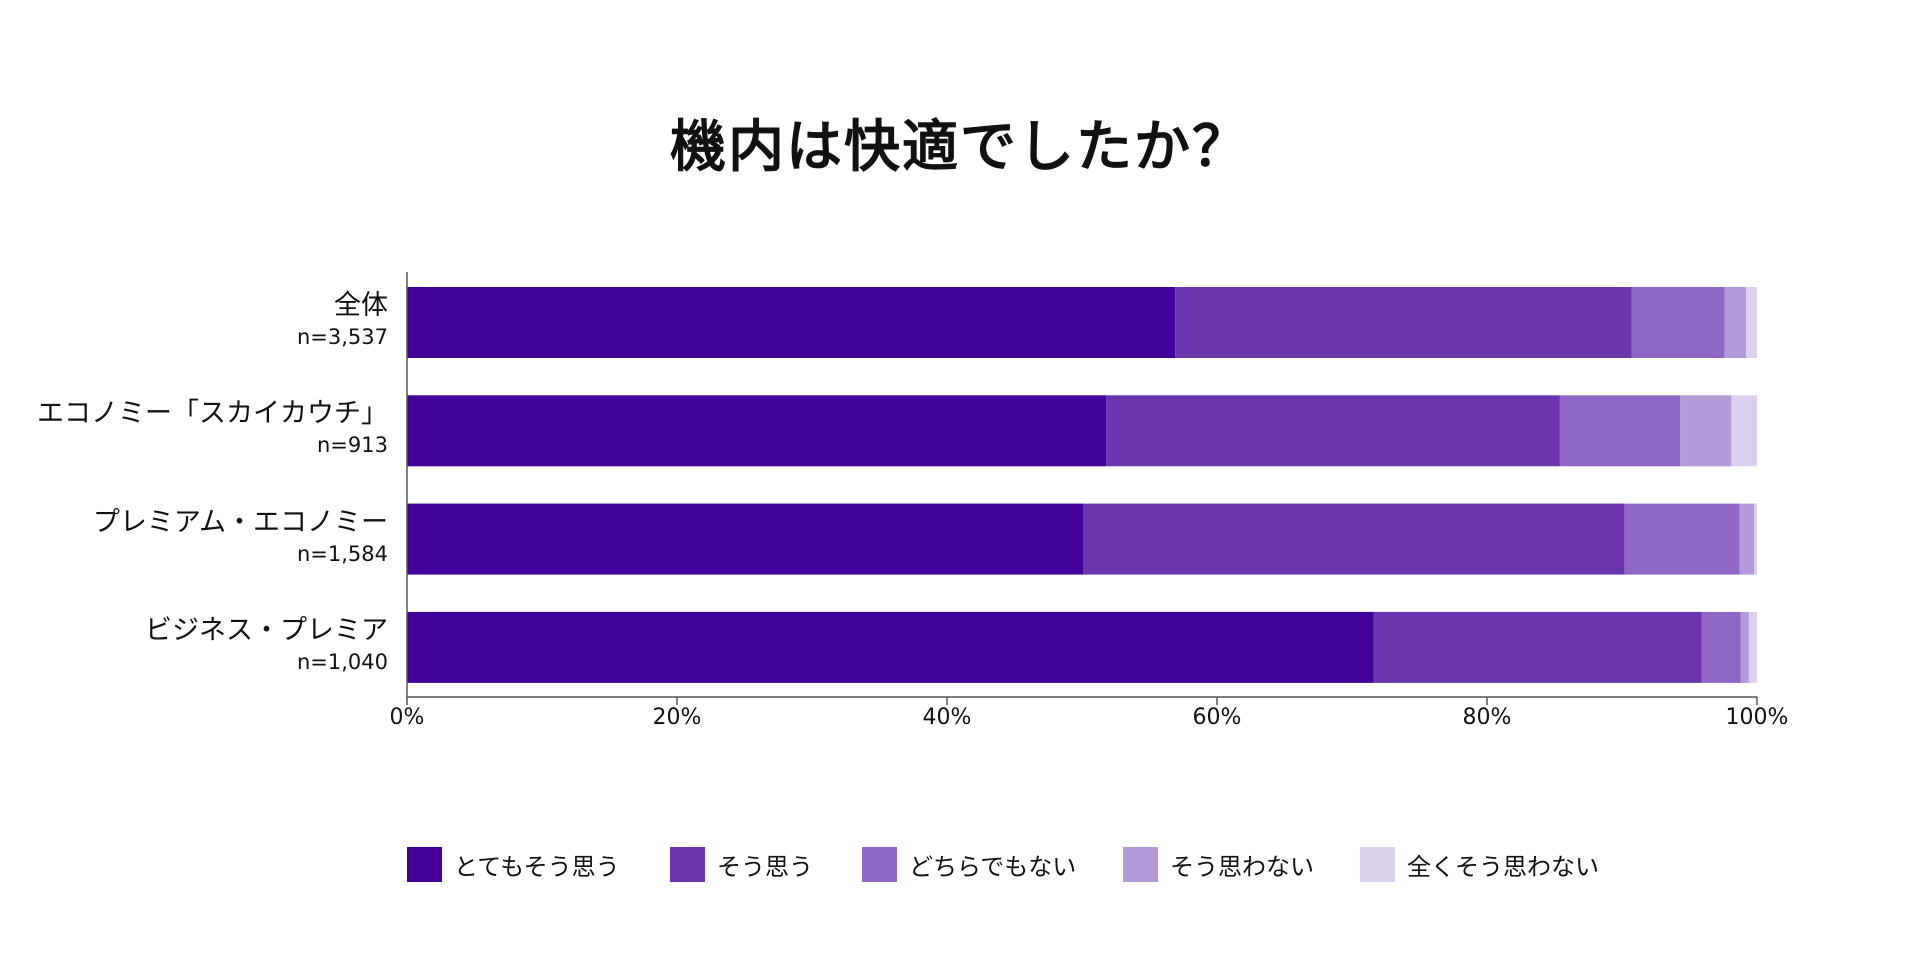 The image size is (1920, 960). What do you see at coordinates (212, 414) in the screenshot?
I see `category-name: エコノミー「スカイカウチ」` at bounding box center [212, 414].